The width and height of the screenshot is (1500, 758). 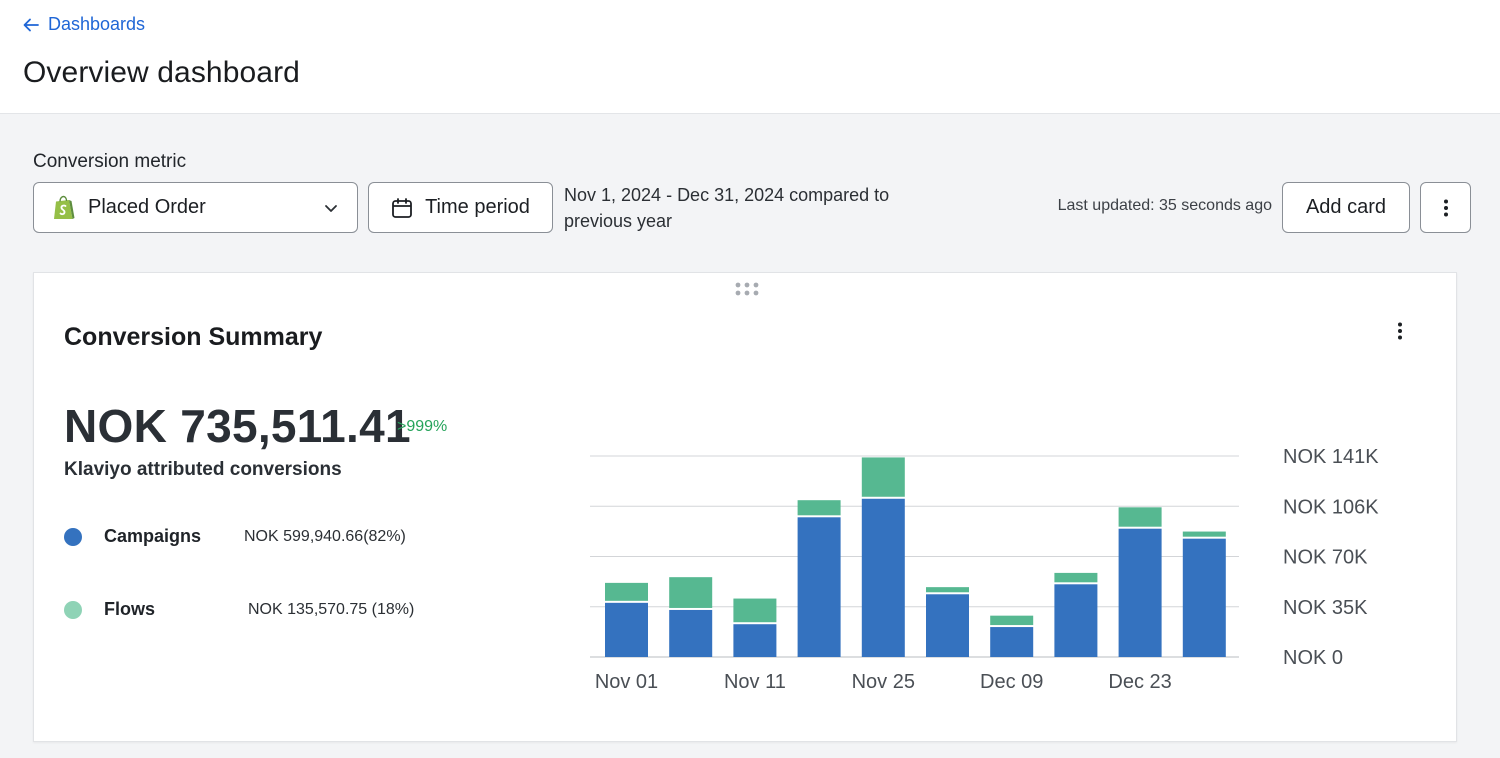 I want to click on dashboard-more-button, so click(x=1445, y=207).